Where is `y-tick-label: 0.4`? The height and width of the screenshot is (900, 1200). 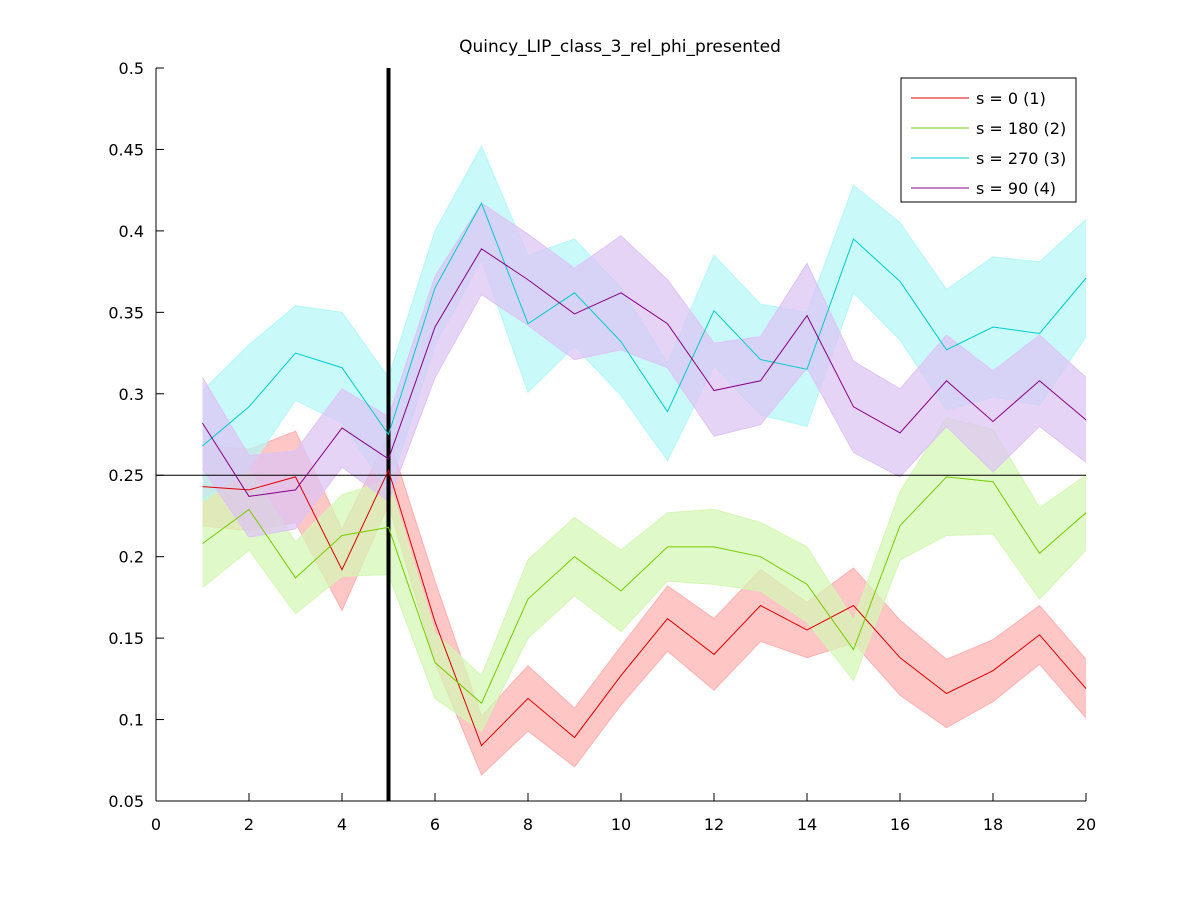 y-tick-label: 0.4 is located at coordinates (131, 231).